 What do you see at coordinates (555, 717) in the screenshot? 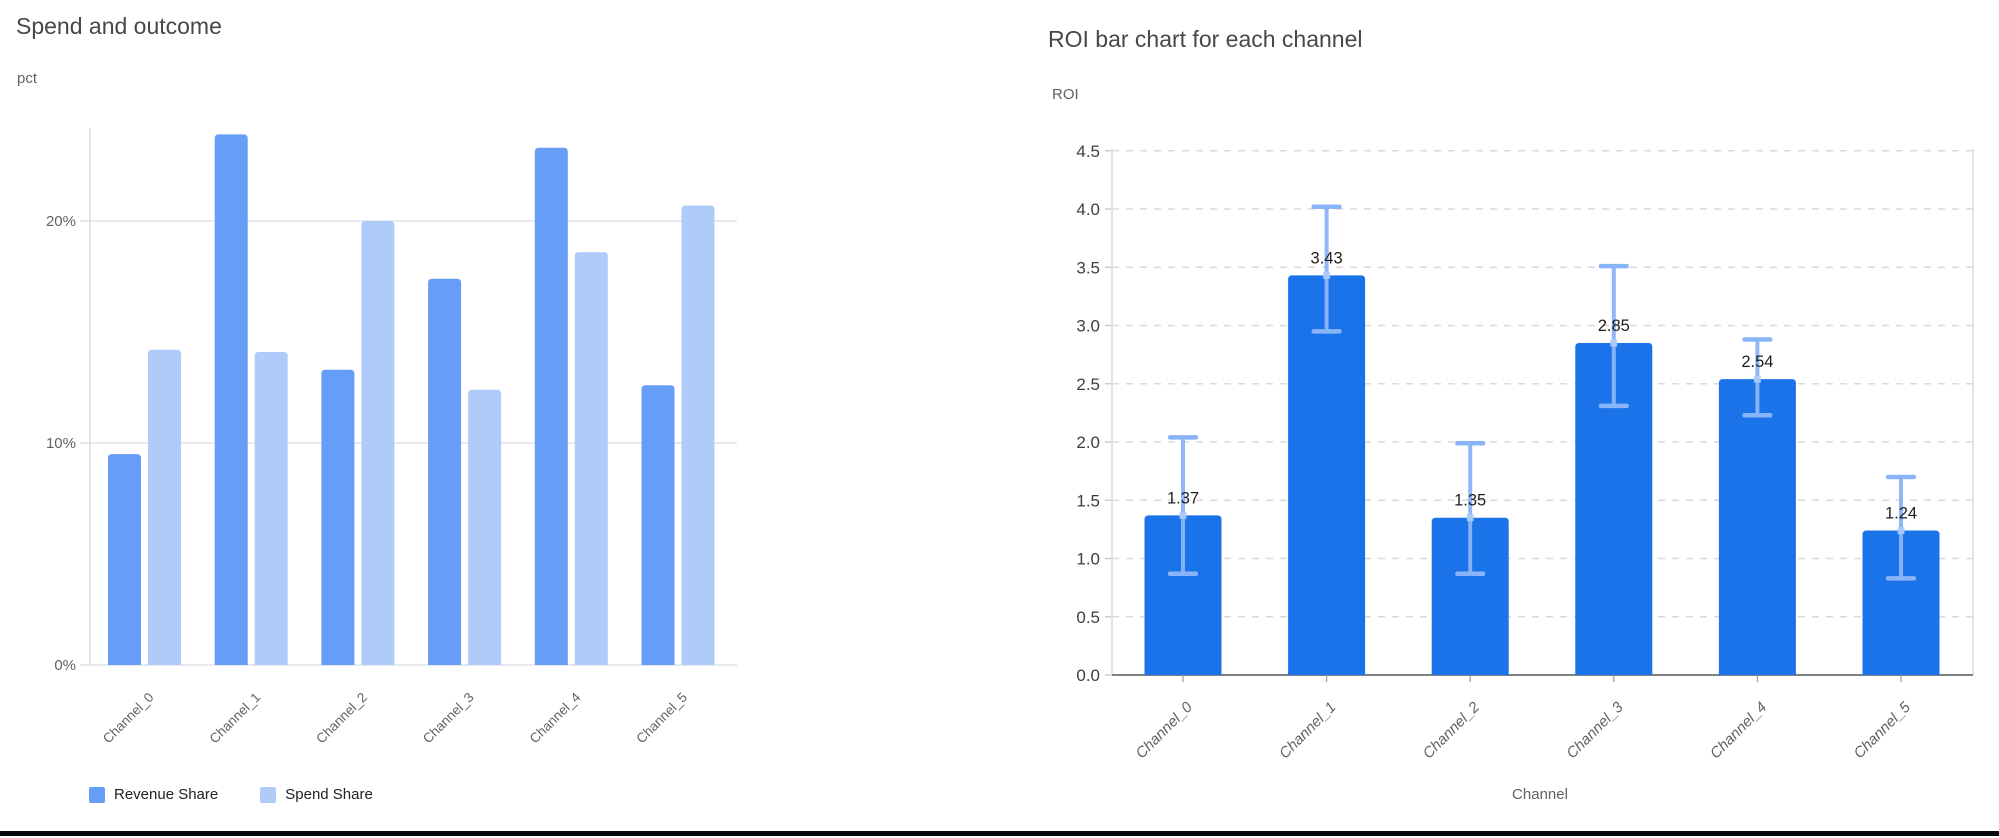
I see `left-x-tick-label-channel-4: Channel_4` at bounding box center [555, 717].